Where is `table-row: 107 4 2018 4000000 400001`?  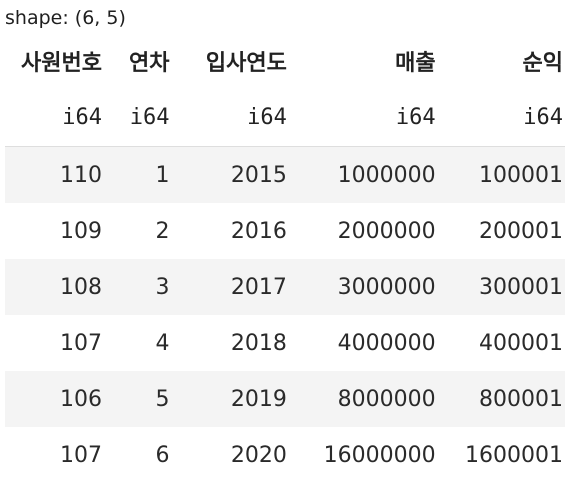 table-row: 107 4 2018 4000000 400001 is located at coordinates (285, 343).